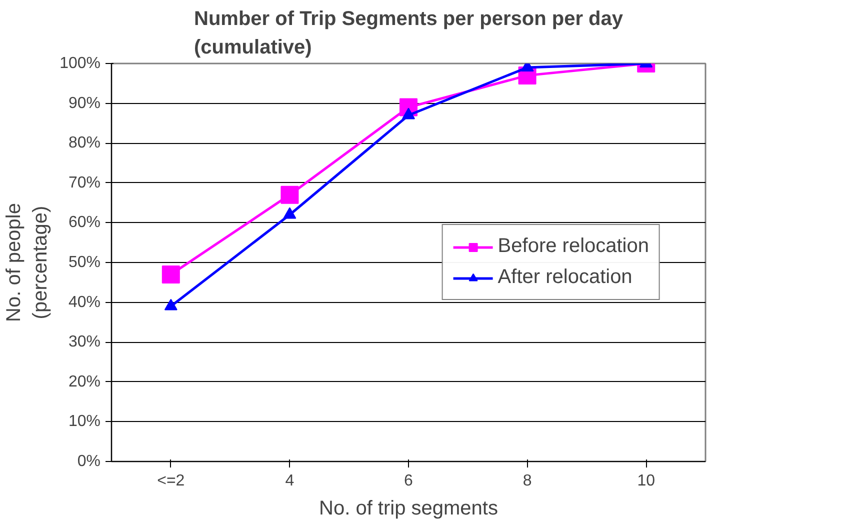 This screenshot has width=849, height=526. I want to click on y-tick-label: 90%, so click(84, 103).